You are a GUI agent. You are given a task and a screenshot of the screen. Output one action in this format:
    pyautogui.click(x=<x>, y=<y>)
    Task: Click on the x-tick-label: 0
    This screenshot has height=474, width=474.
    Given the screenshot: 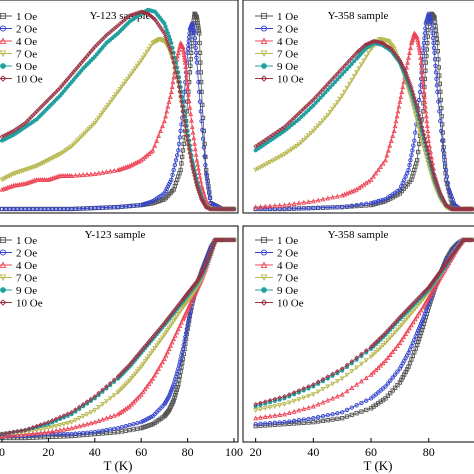 What is the action you would take?
    pyautogui.click(x=2, y=452)
    